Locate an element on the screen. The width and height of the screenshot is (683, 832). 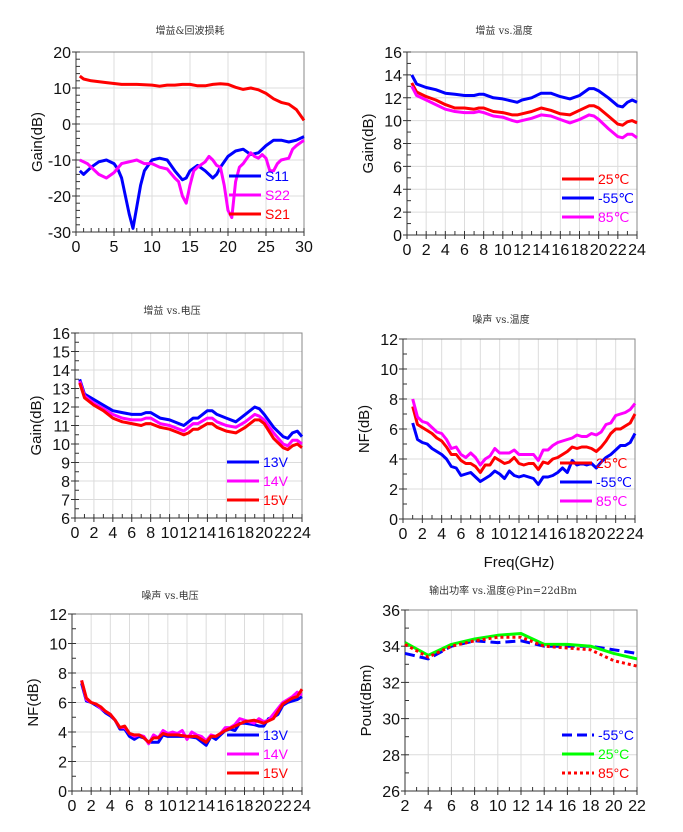
legend-label: 13V is located at coordinates (276, 462).